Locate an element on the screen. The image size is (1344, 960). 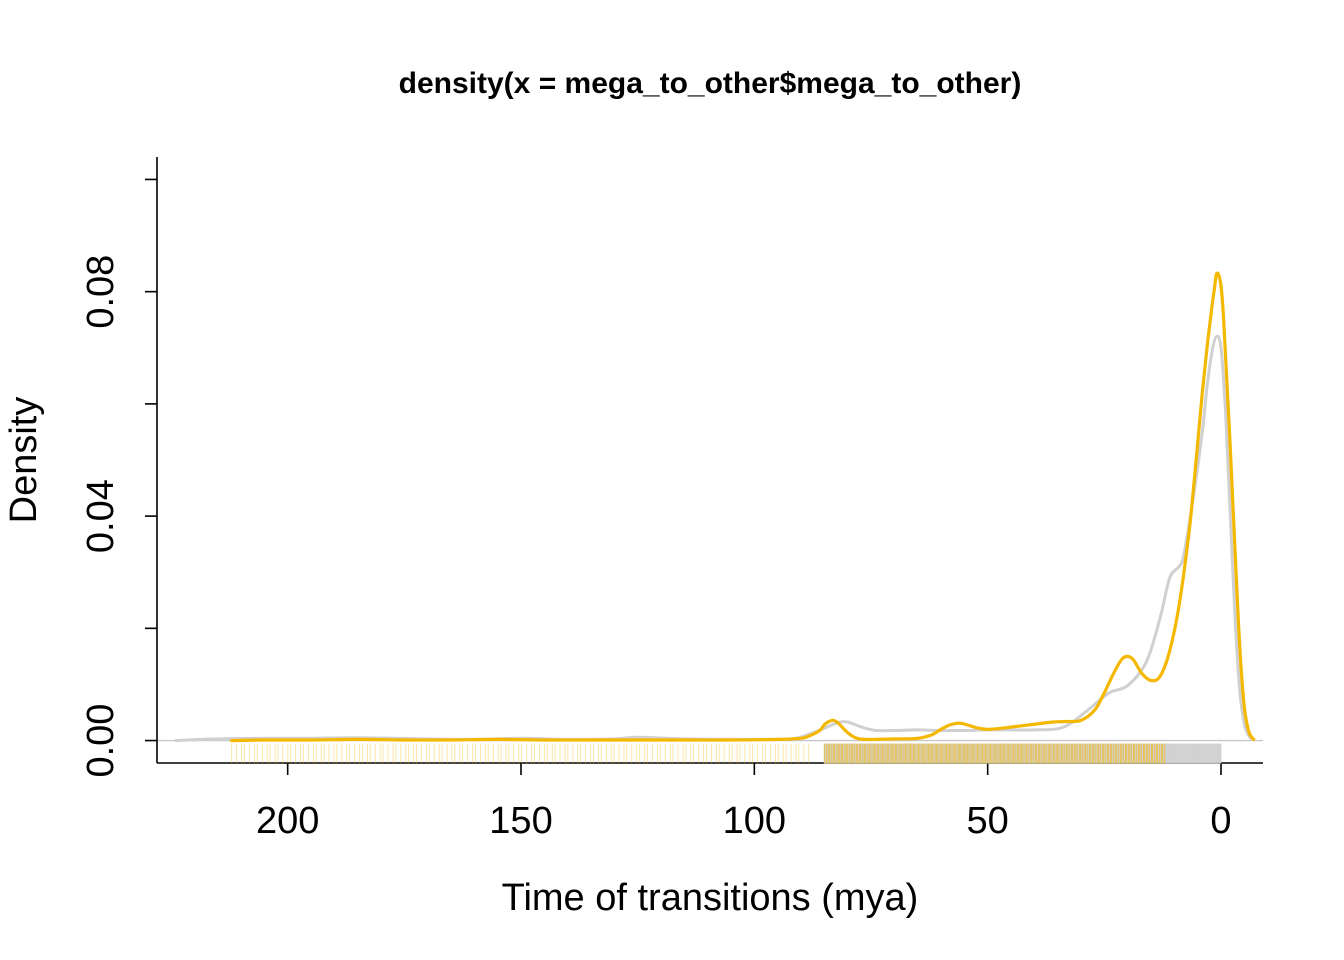
x-tick-label: 150 is located at coordinates (520, 821).